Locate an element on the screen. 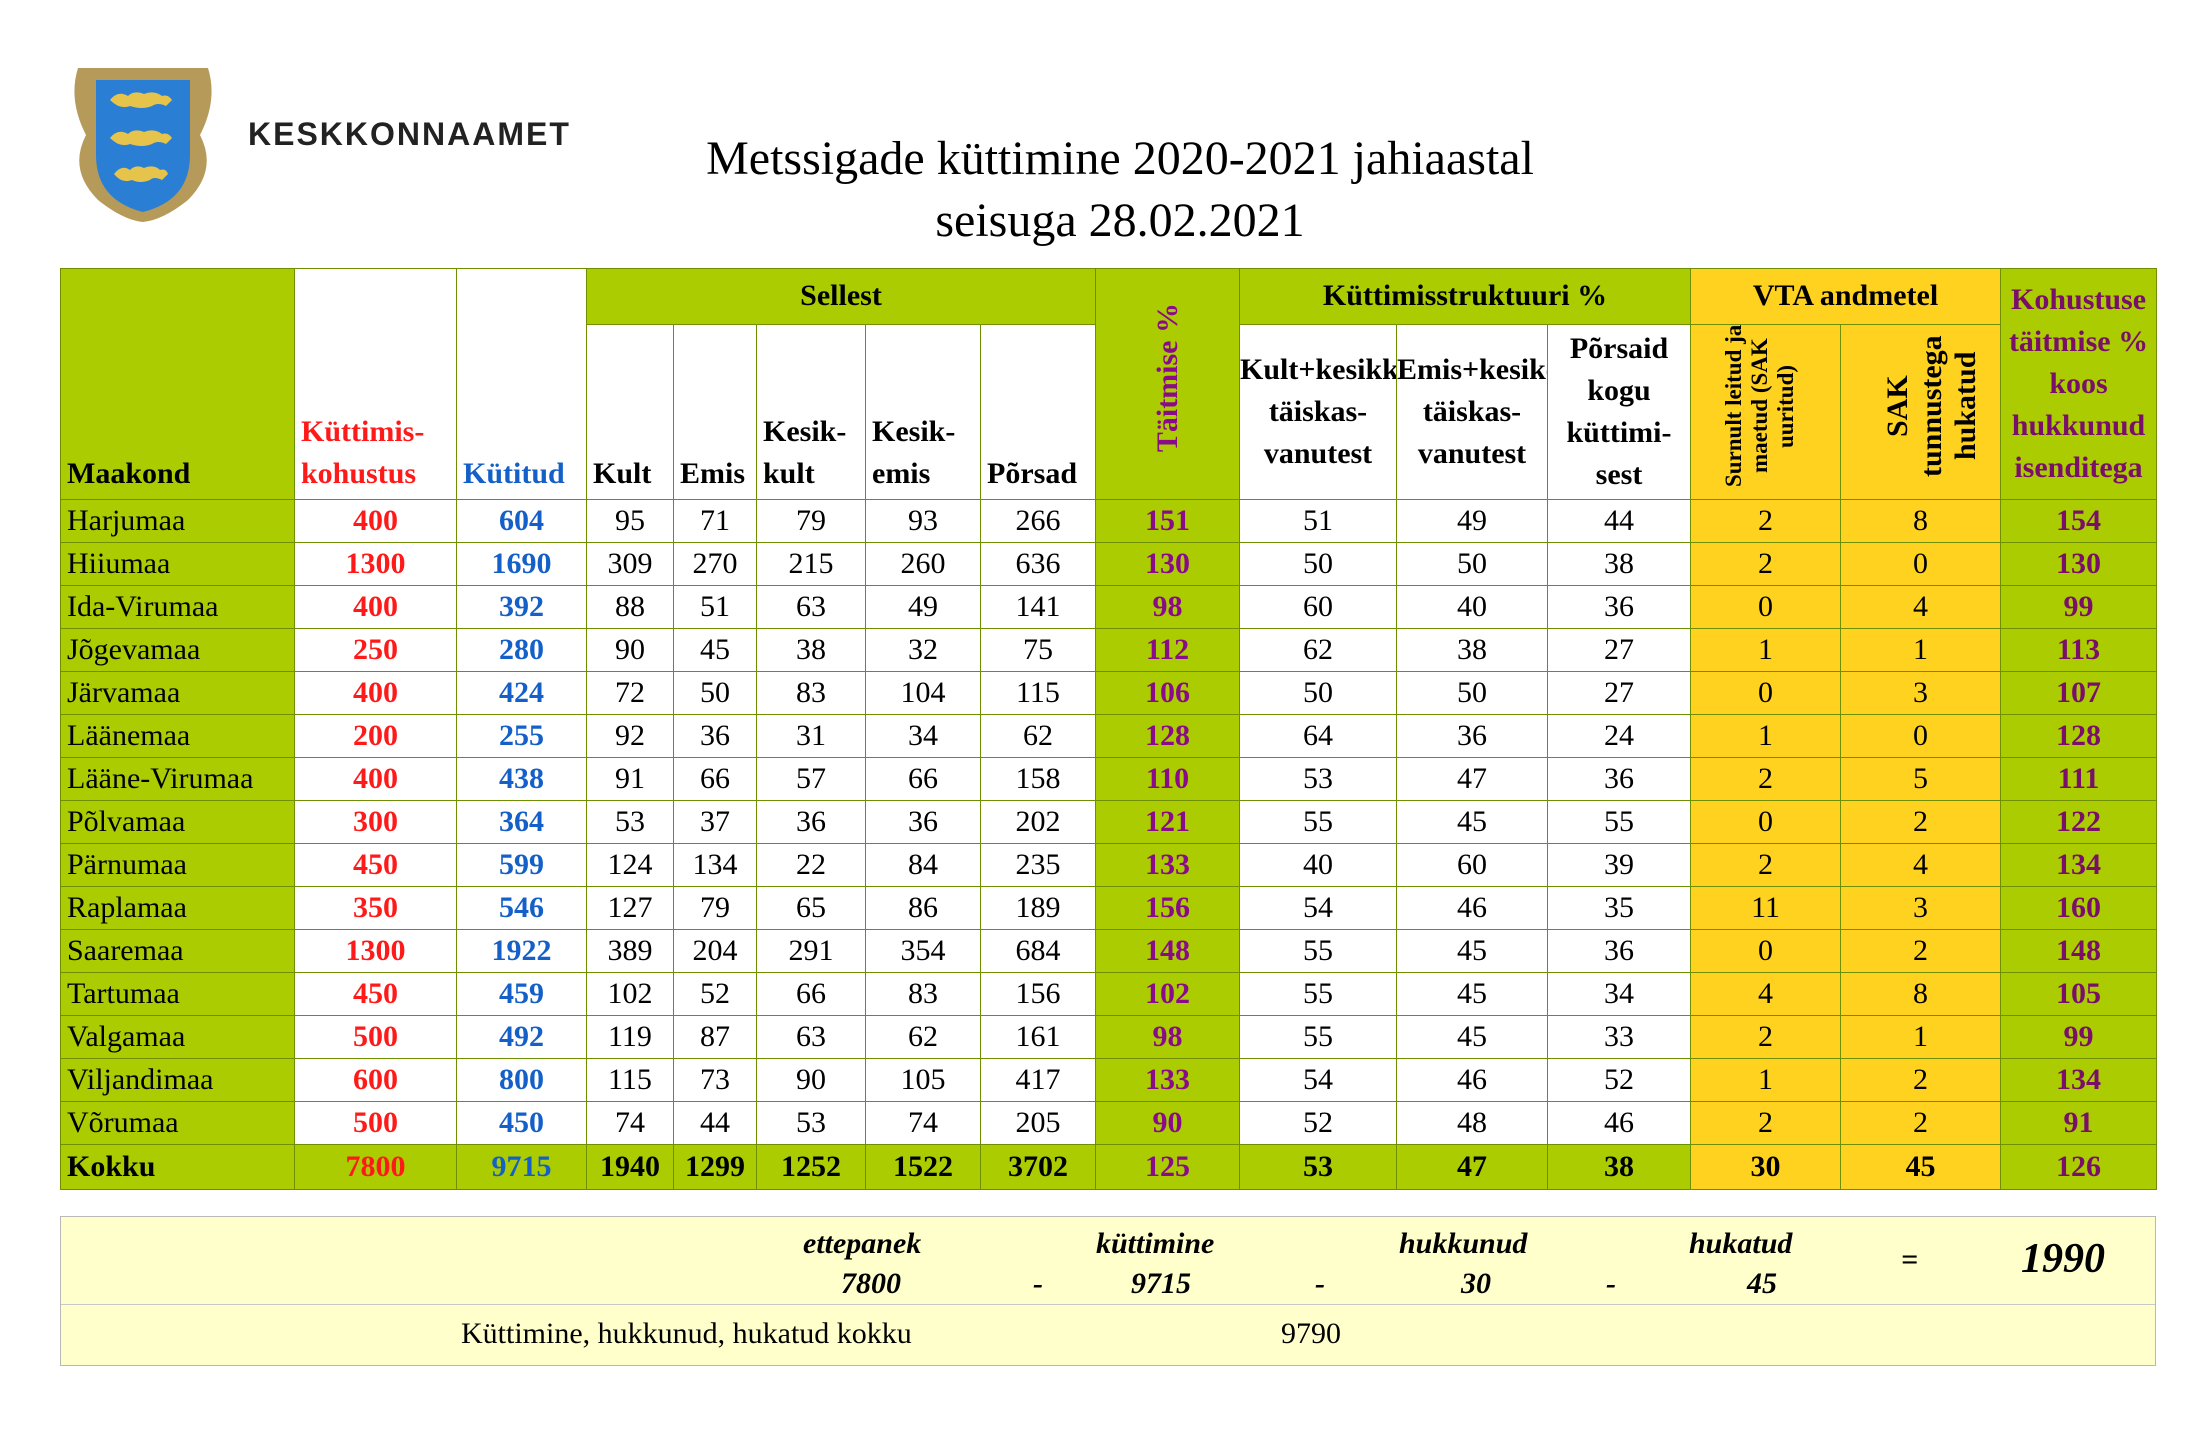  cell-kesikkult: 22 is located at coordinates (811, 865).